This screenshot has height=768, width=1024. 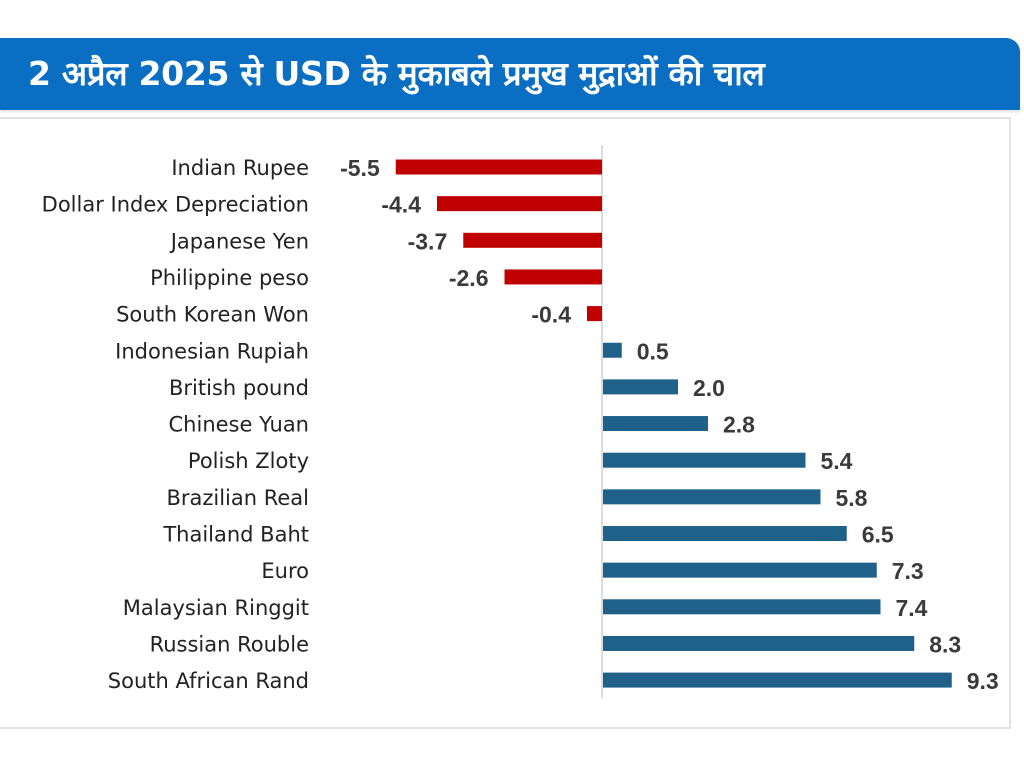 I want to click on category-label: Philippine peso, so click(x=229, y=278).